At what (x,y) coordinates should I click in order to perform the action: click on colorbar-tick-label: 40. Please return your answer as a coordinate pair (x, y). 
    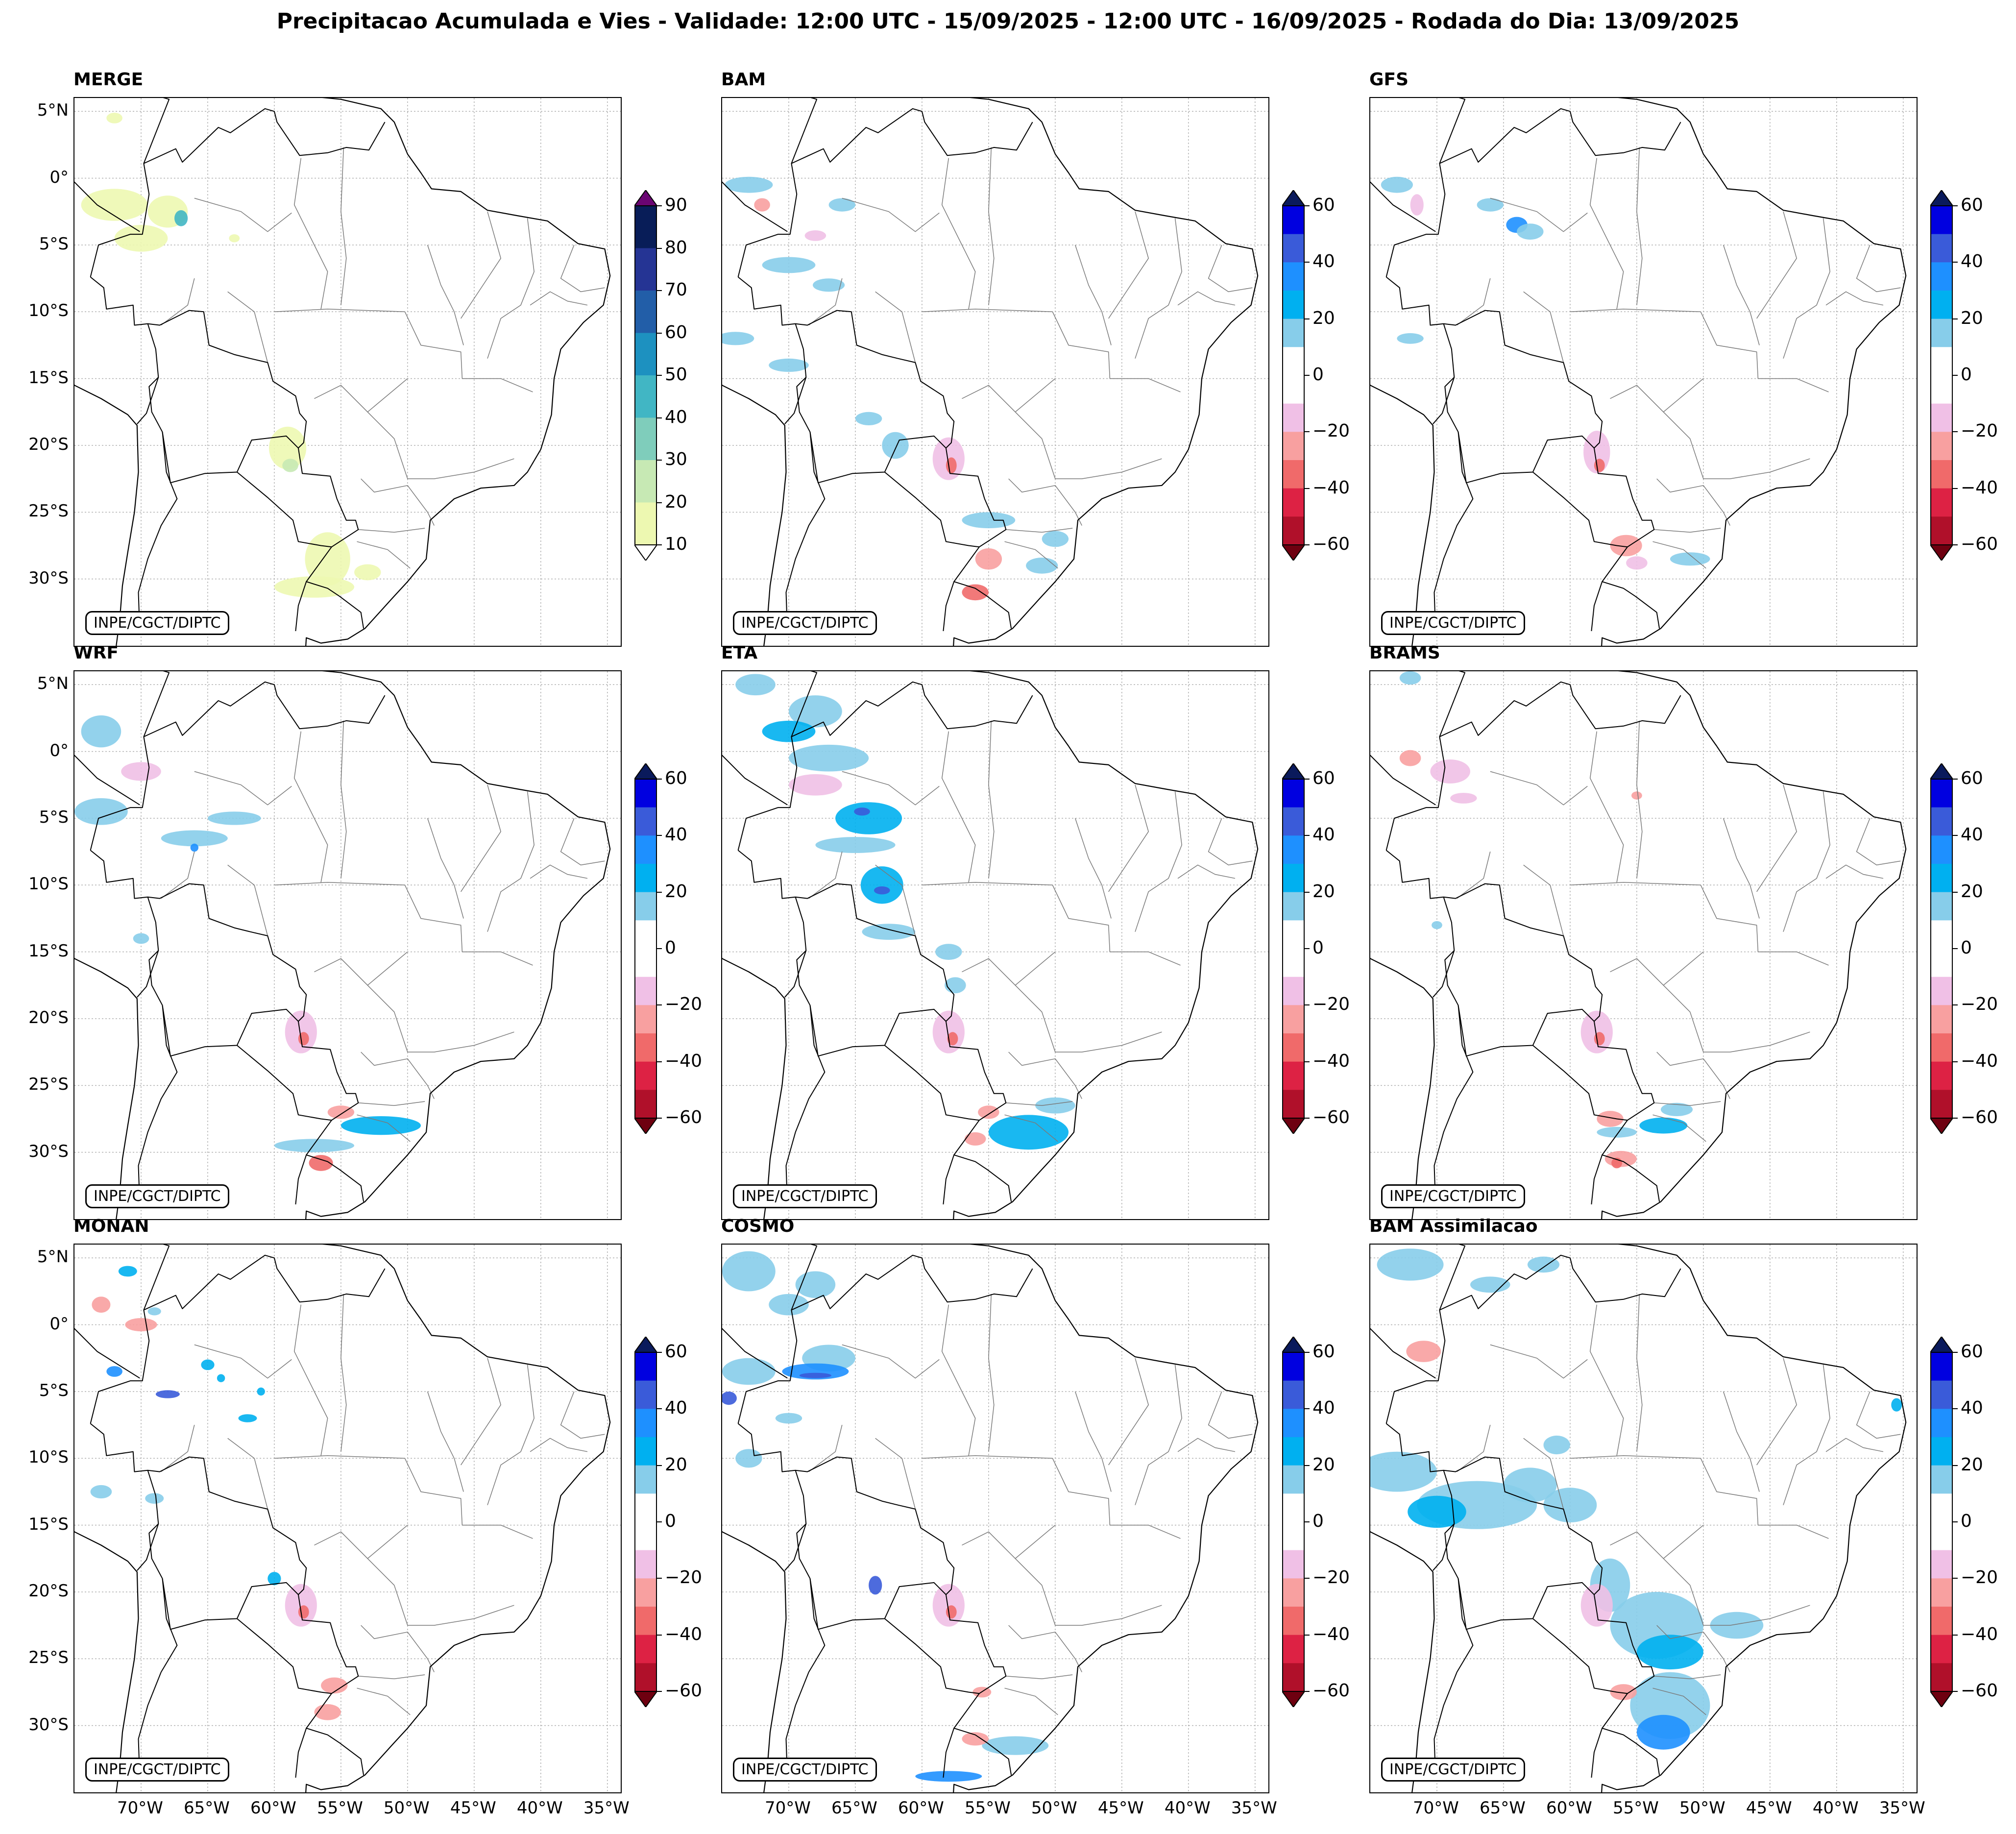
    Looking at the image, I should click on (1323, 261).